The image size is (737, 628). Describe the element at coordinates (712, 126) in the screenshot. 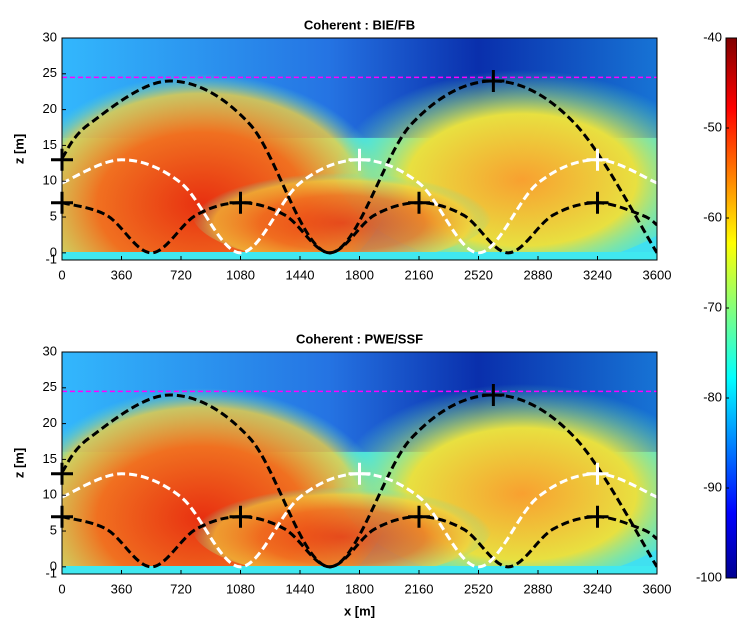

I see `colorbar-tick-label: -50` at that location.